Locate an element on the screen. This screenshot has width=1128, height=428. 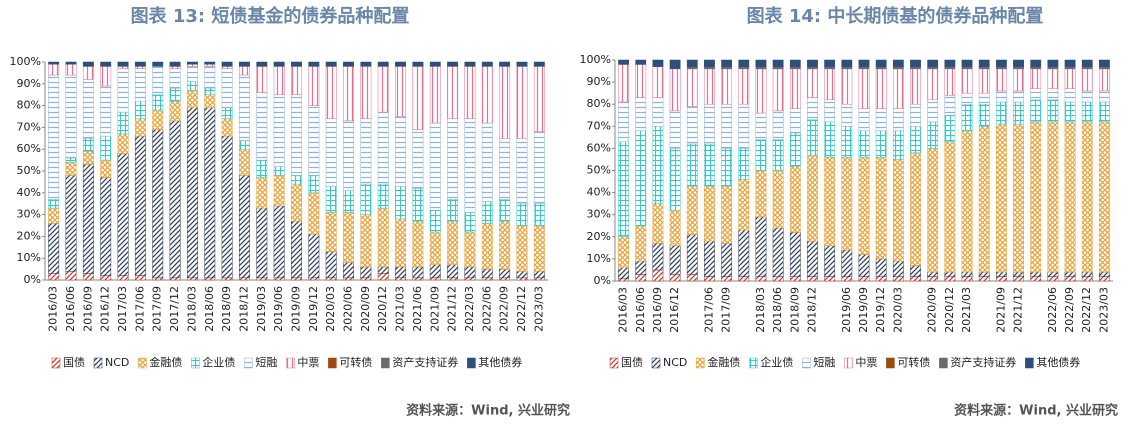
x-tick-label: 2022/06 is located at coordinates (1052, 310).